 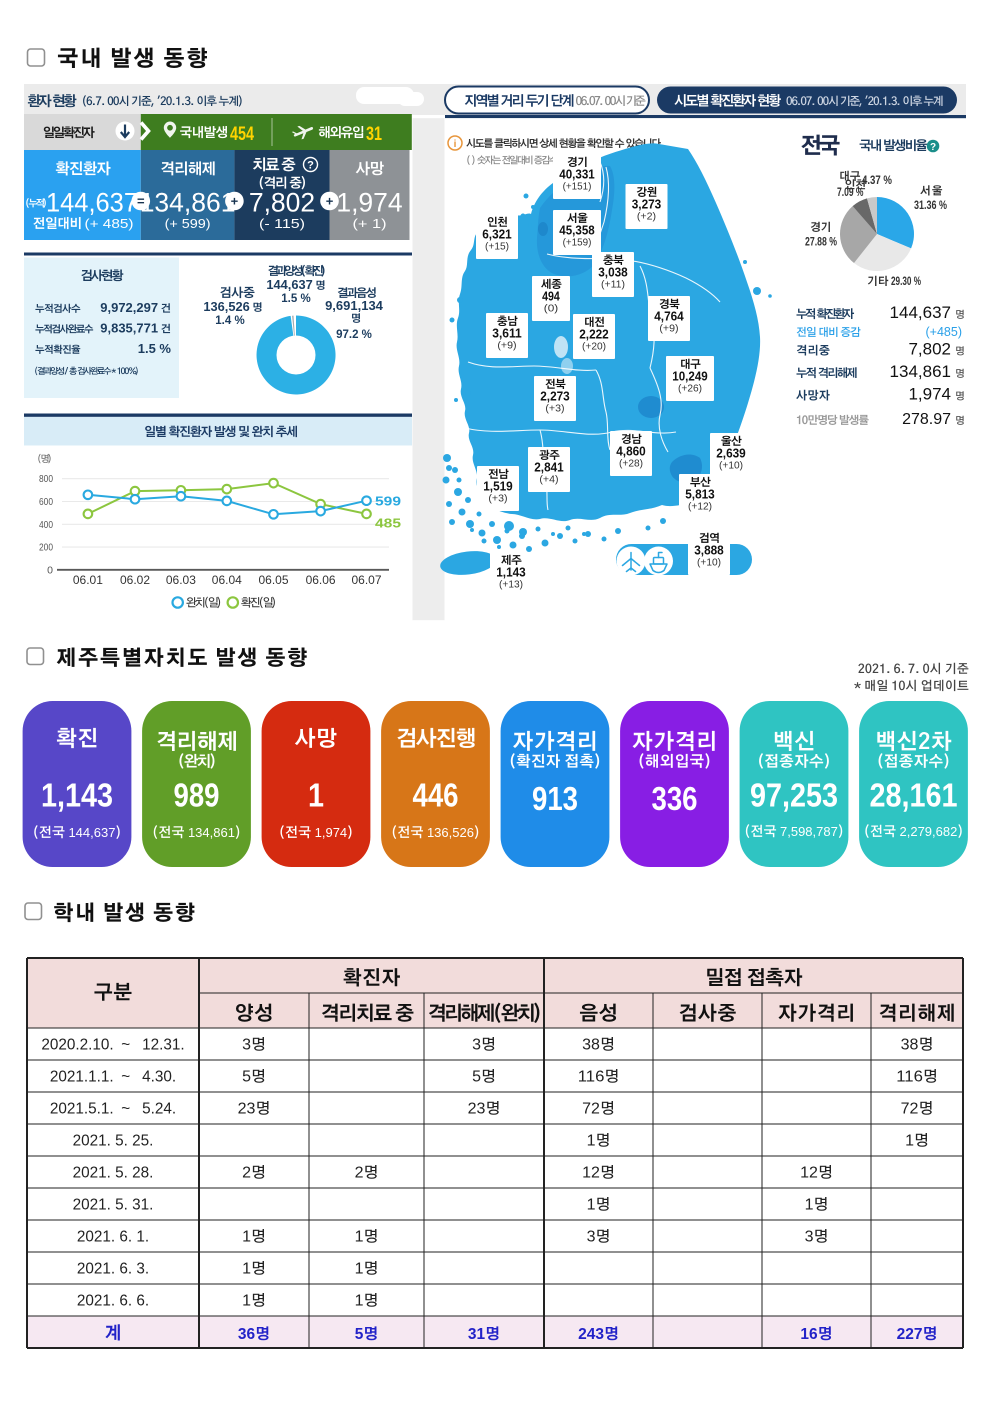 I want to click on svg-text: 3,273, so click(x=647, y=204).